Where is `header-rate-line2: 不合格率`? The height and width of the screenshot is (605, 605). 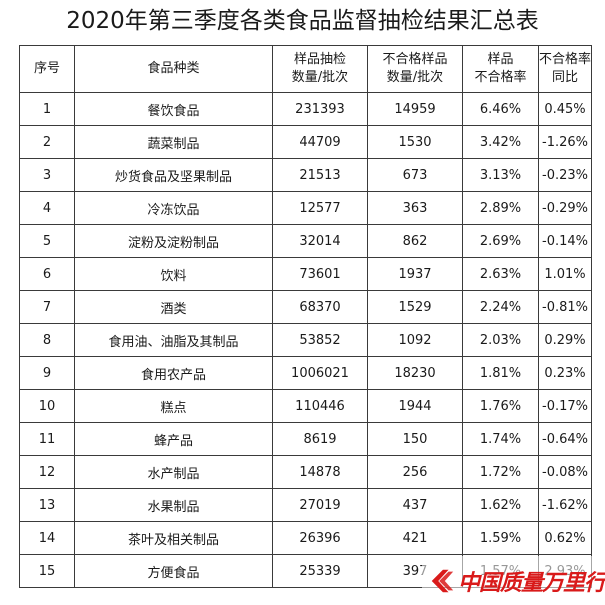
header-rate-line2: 不合格率 is located at coordinates (500, 77).